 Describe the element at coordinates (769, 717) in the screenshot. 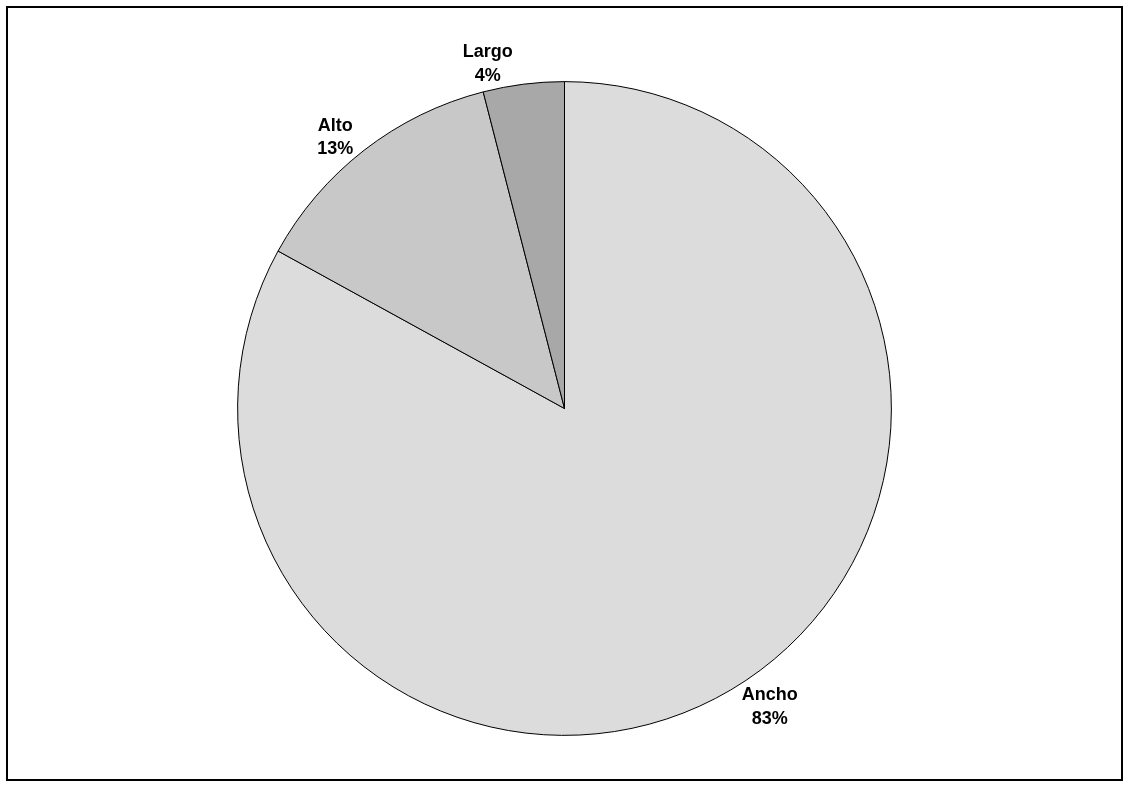

I see `data-label: 83%` at that location.